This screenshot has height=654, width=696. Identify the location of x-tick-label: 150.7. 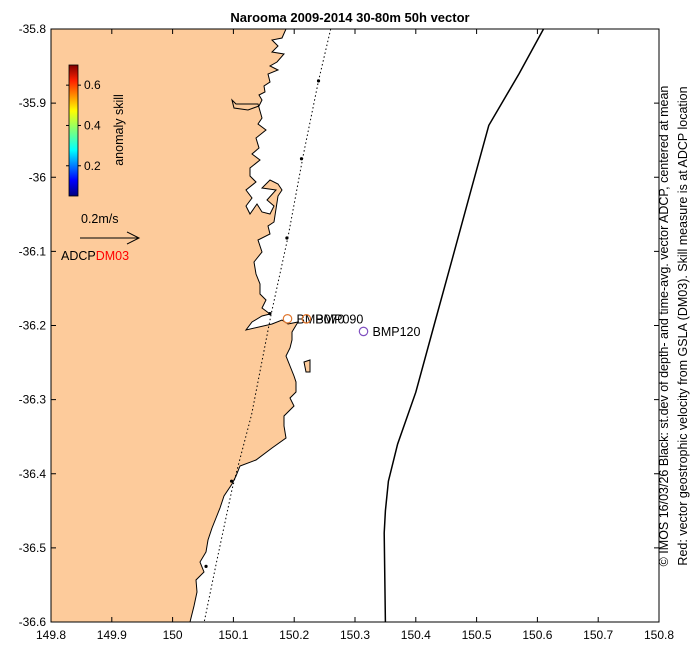
(598, 635).